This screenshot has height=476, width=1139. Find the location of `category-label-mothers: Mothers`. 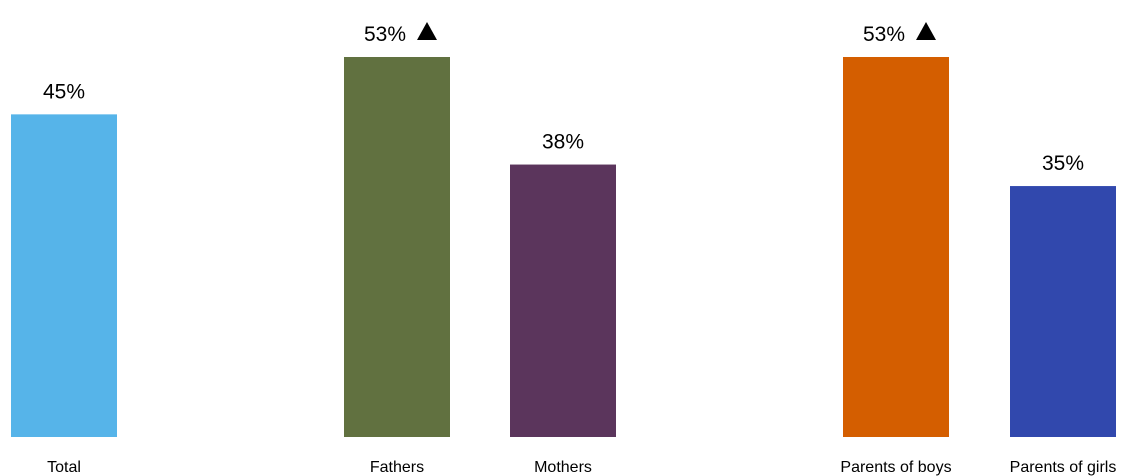

category-label-mothers: Mothers is located at coordinates (563, 467).